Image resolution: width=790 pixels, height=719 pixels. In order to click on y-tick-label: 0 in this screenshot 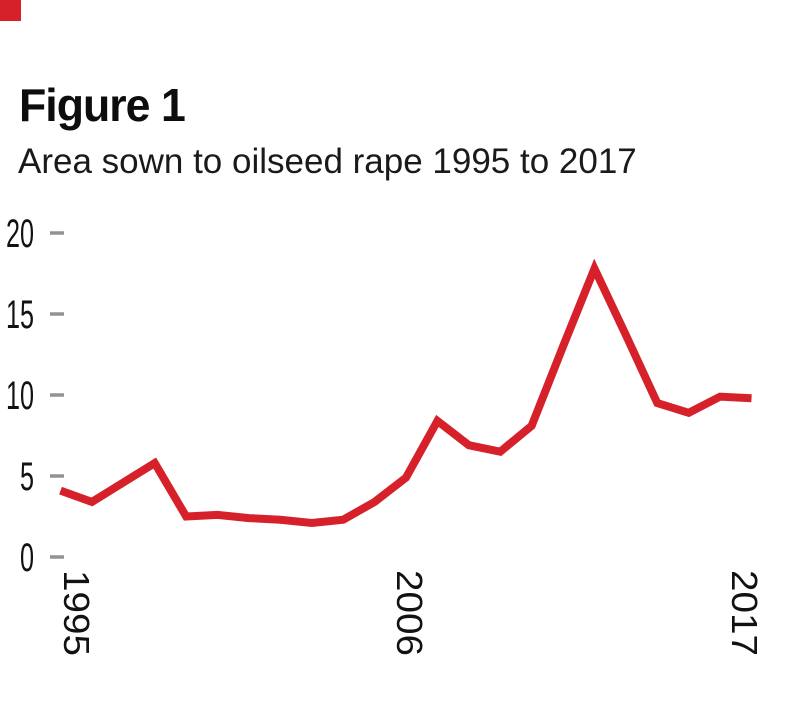, I will do `click(27, 558)`.